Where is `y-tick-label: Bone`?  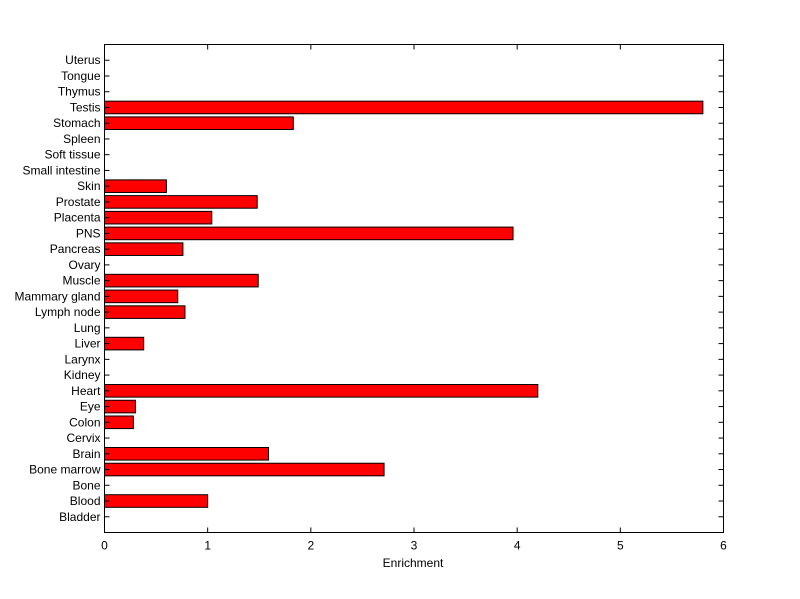
y-tick-label: Bone is located at coordinates (86, 485).